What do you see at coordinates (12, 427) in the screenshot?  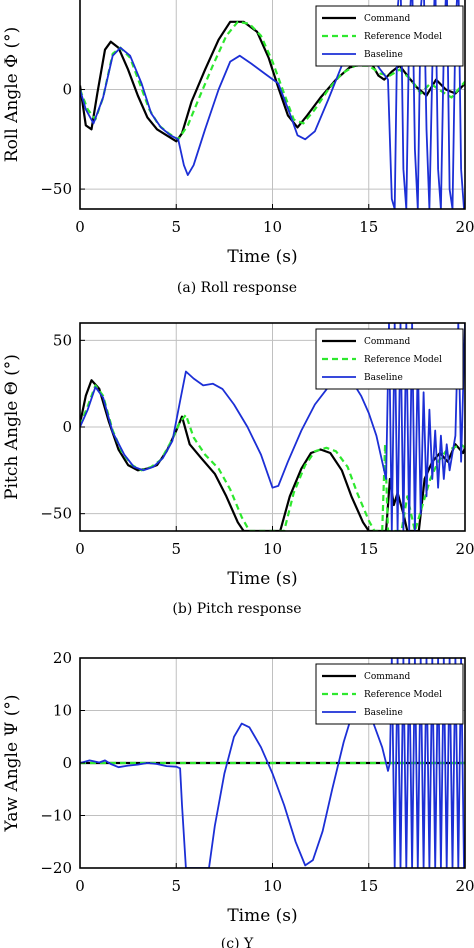 I see `y-axis-label: Pitch Angle Θ (°)` at bounding box center [12, 427].